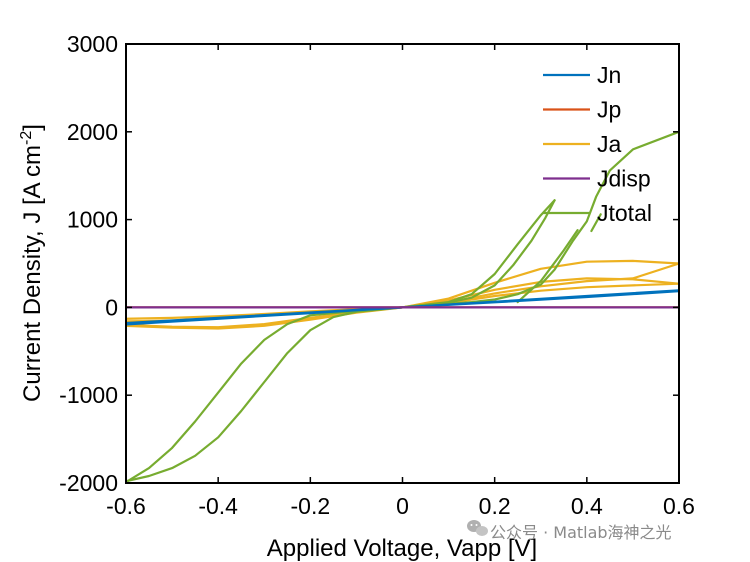  Describe the element at coordinates (609, 75) in the screenshot. I see `legend-label: Jn` at that location.